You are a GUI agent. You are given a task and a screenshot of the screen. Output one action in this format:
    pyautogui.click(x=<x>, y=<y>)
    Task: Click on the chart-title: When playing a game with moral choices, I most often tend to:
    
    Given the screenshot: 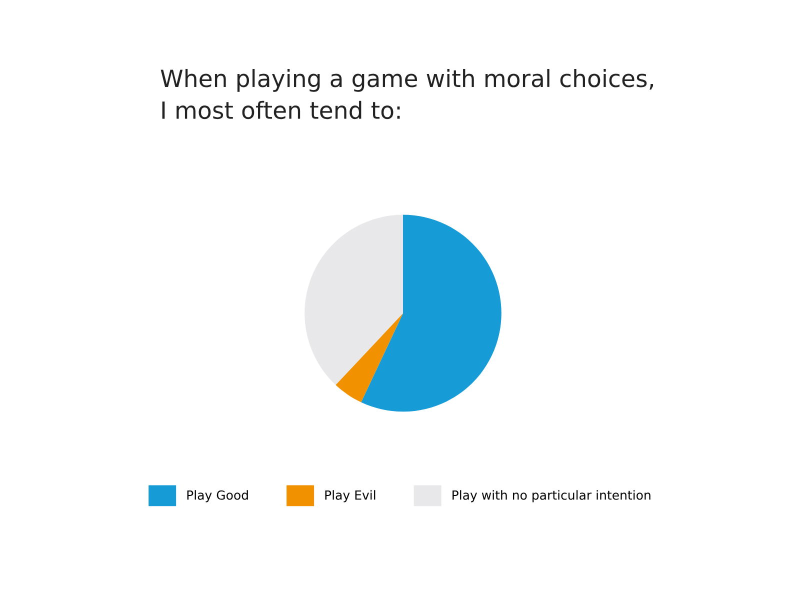 What is the action you would take?
    pyautogui.click(x=407, y=94)
    